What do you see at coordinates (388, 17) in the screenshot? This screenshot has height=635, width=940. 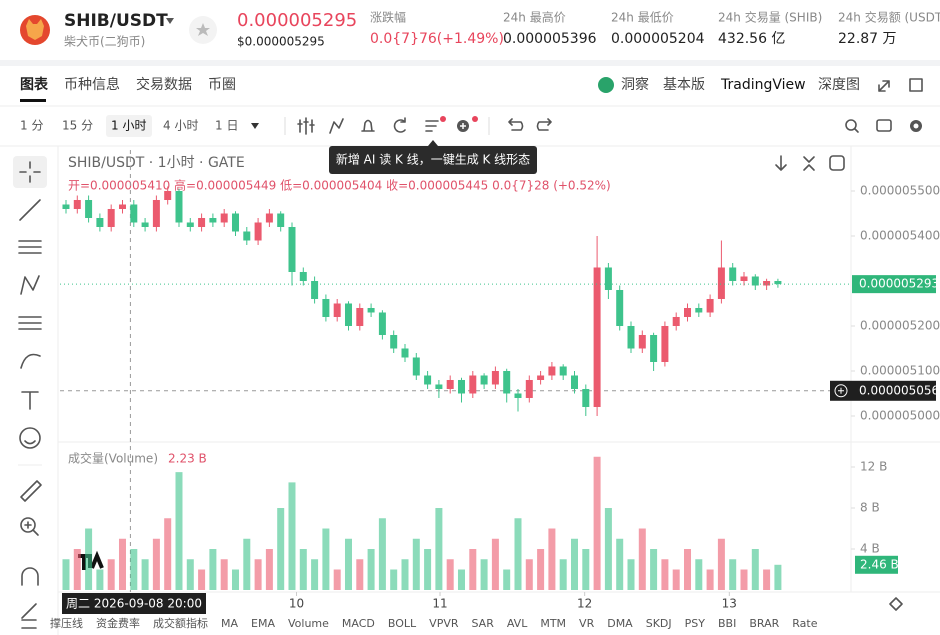 I see `stat-label: 涨跌幅` at bounding box center [388, 17].